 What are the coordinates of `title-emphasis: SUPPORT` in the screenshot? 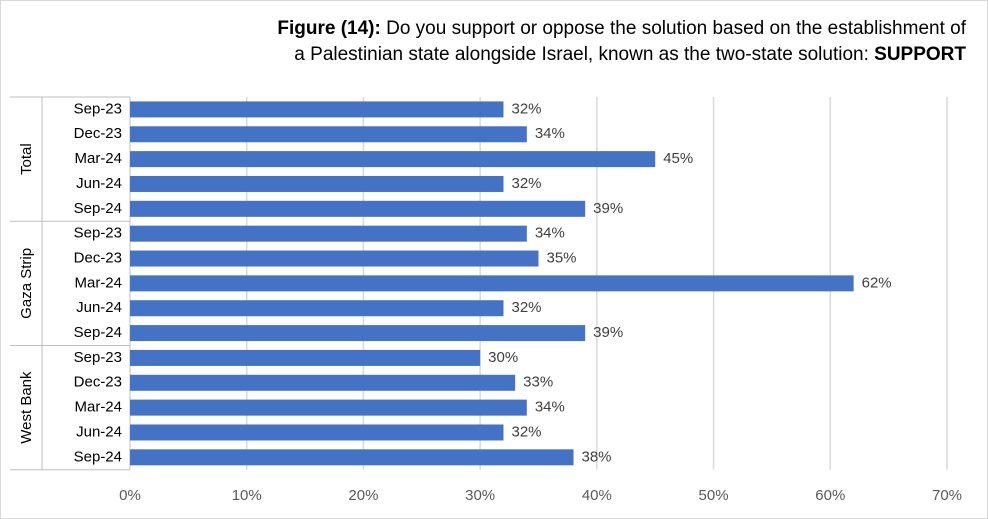 It's located at (920, 54).